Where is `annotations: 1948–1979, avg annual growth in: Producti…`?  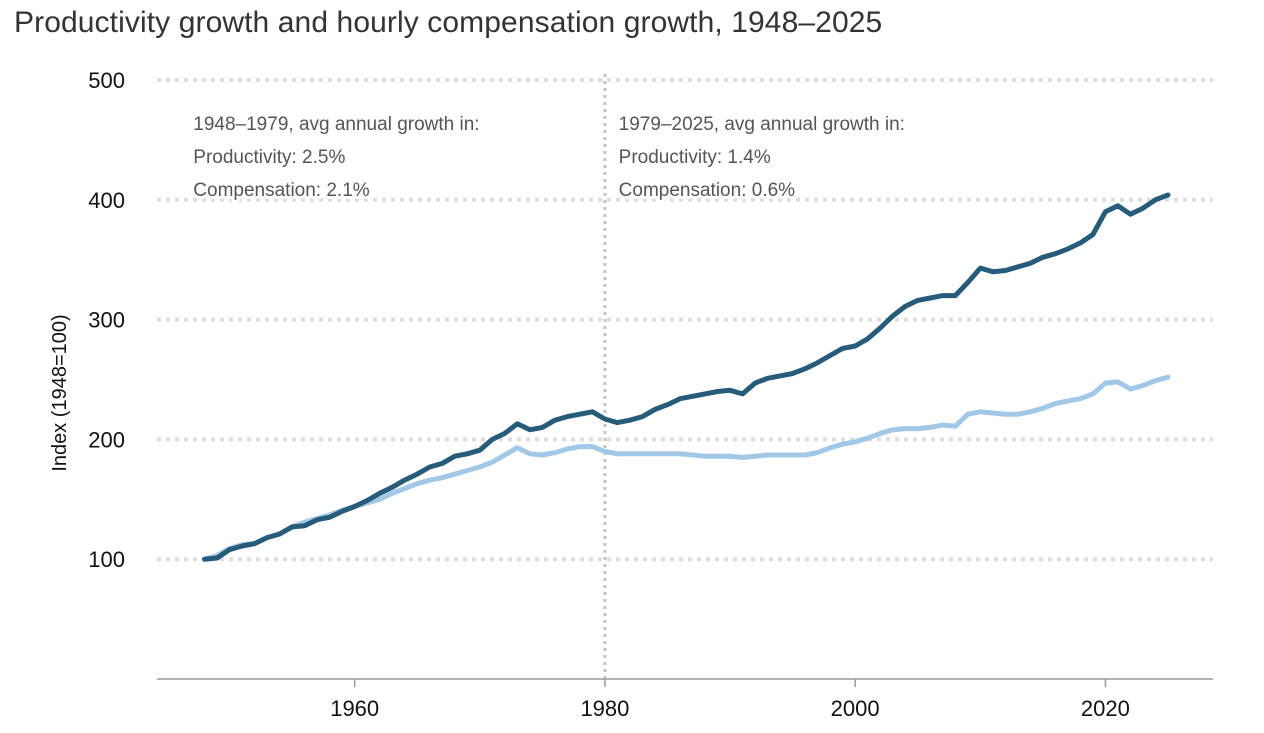 annotations: 1948–1979, avg annual growth in: Producti… is located at coordinates (549, 157).